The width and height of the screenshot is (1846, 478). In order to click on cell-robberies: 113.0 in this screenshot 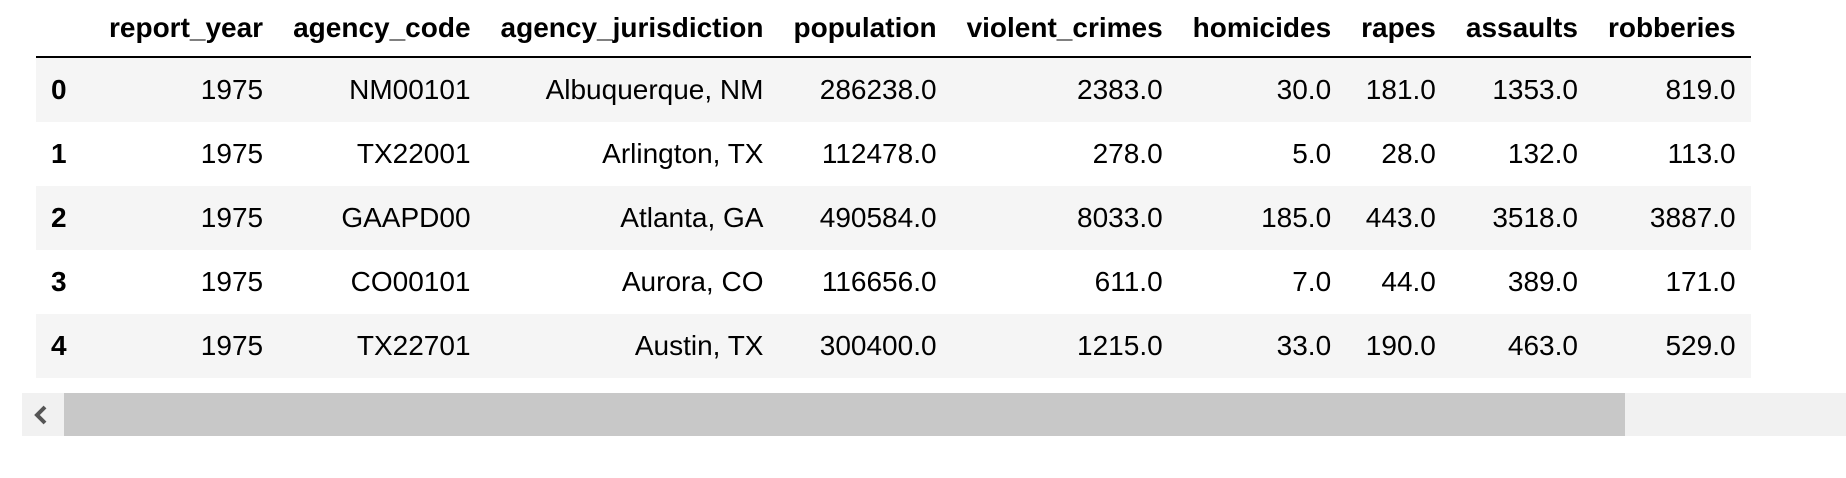, I will do `click(1701, 153)`.